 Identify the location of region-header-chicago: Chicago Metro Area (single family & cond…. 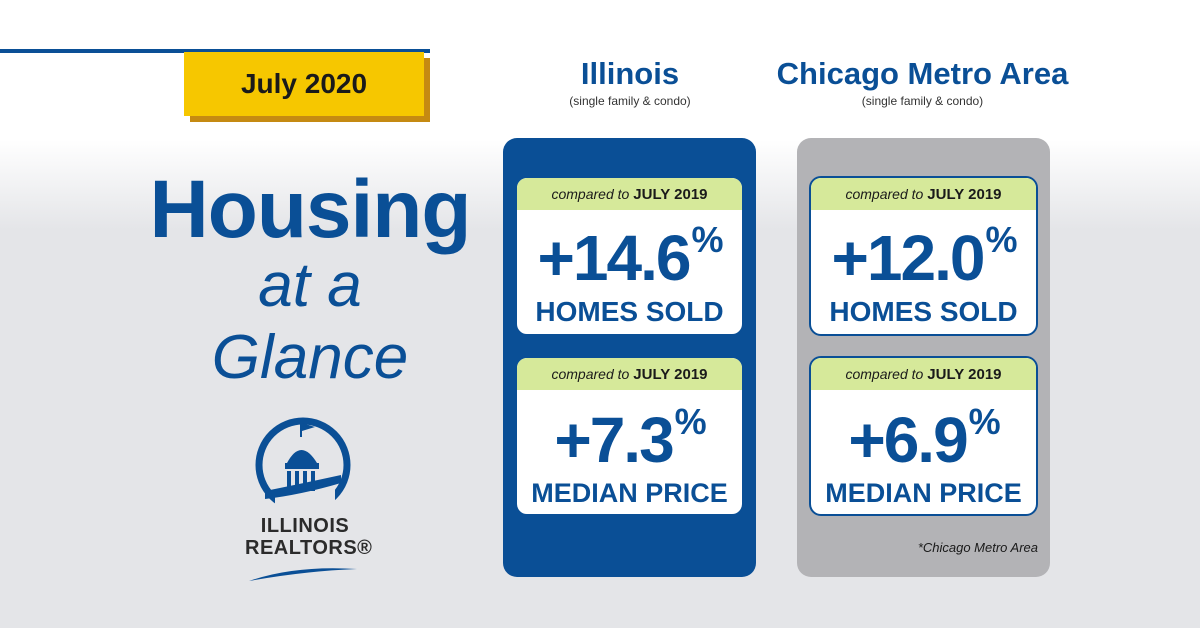
(922, 82).